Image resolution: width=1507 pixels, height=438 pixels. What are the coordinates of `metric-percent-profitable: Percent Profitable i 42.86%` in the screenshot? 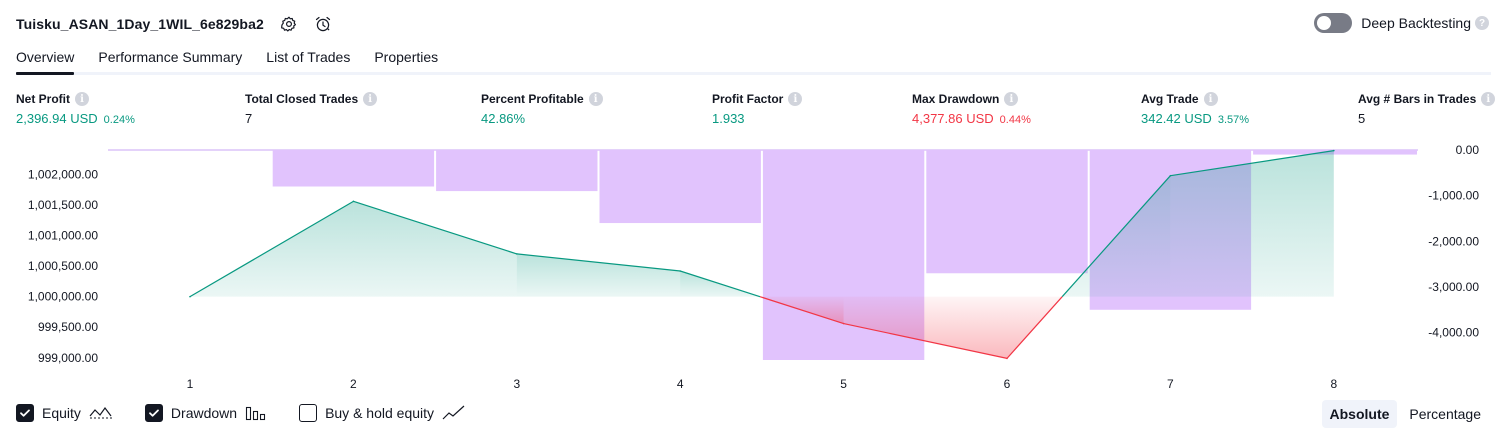 It's located at (542, 109).